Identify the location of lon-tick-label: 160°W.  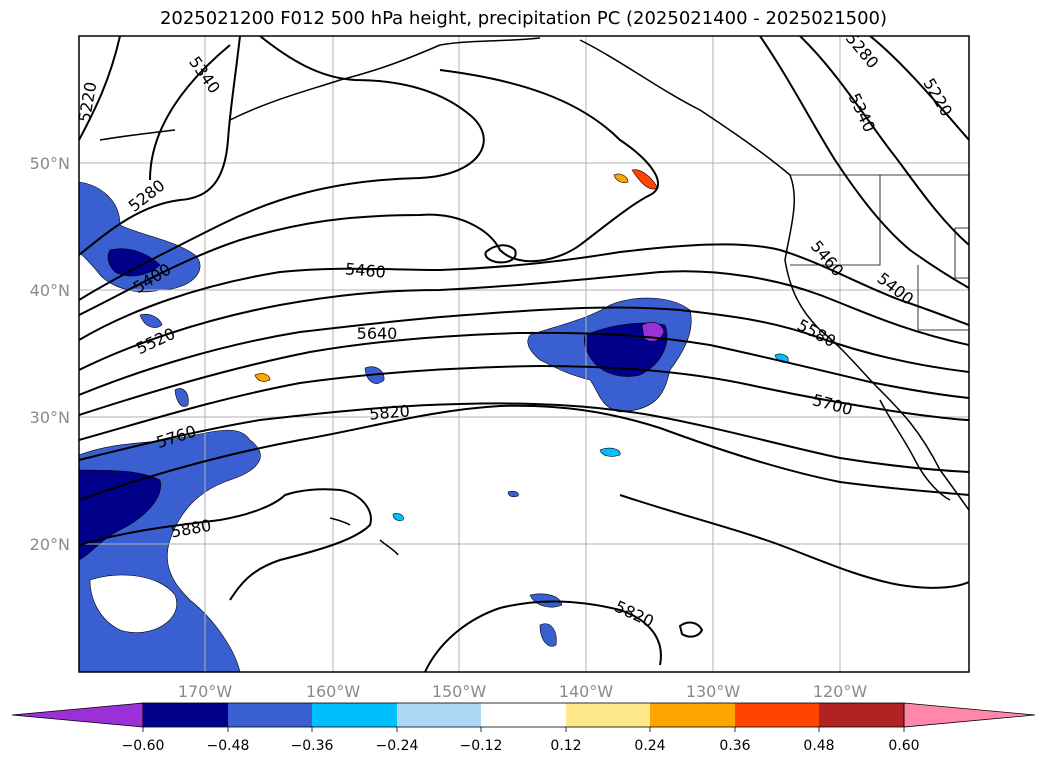
(333, 691).